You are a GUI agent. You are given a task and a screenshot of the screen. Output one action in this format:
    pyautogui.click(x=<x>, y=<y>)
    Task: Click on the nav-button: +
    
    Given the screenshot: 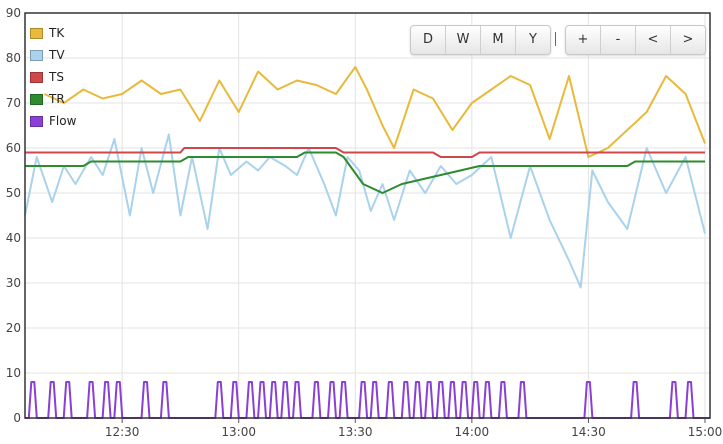 What is the action you would take?
    pyautogui.click(x=583, y=40)
    